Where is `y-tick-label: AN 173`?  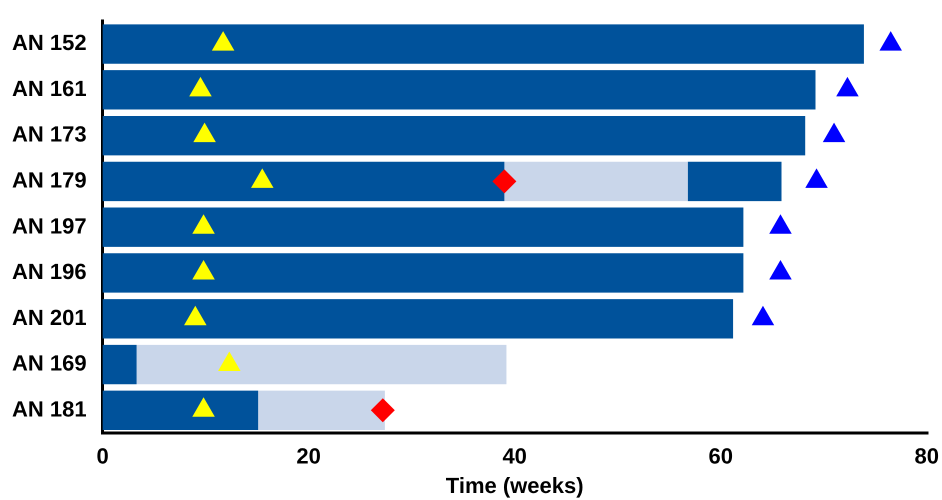 y-tick-label: AN 173 is located at coordinates (49, 134).